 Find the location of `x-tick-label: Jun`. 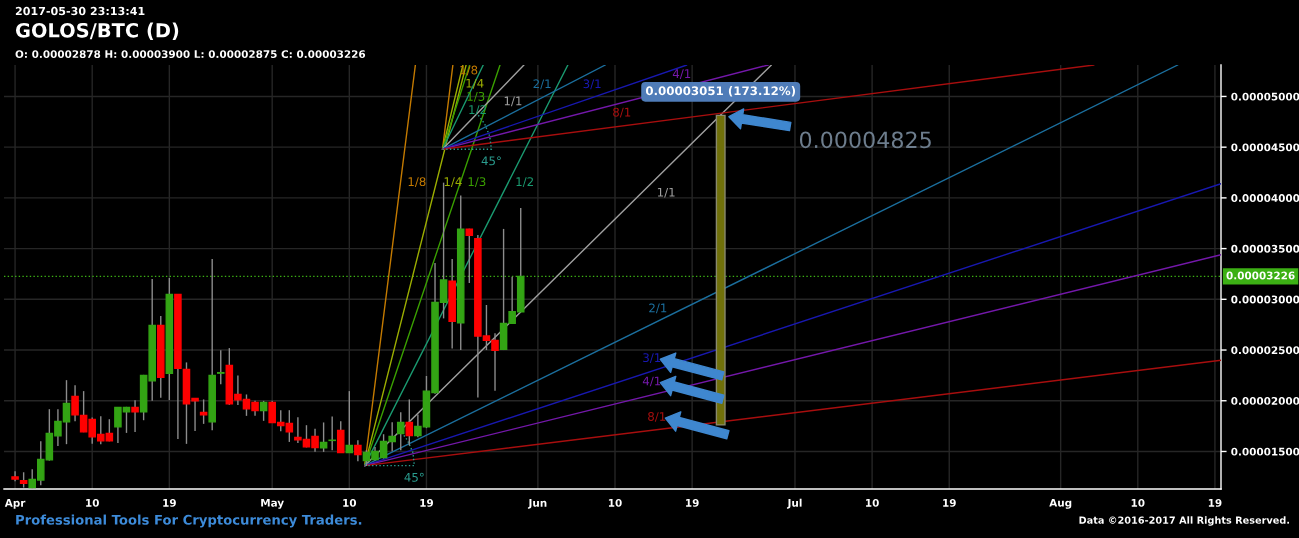

x-tick-label: Jun is located at coordinates (537, 504).